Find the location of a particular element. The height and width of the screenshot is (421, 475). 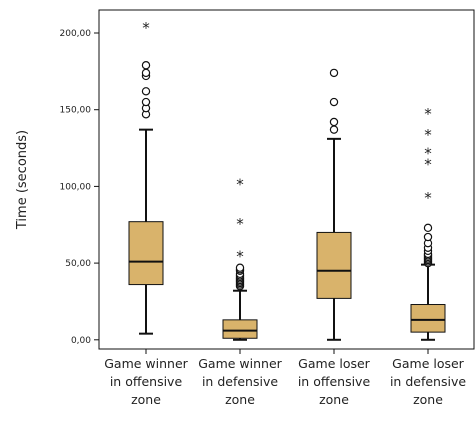

box-group: * is located at coordinates (146, 177).